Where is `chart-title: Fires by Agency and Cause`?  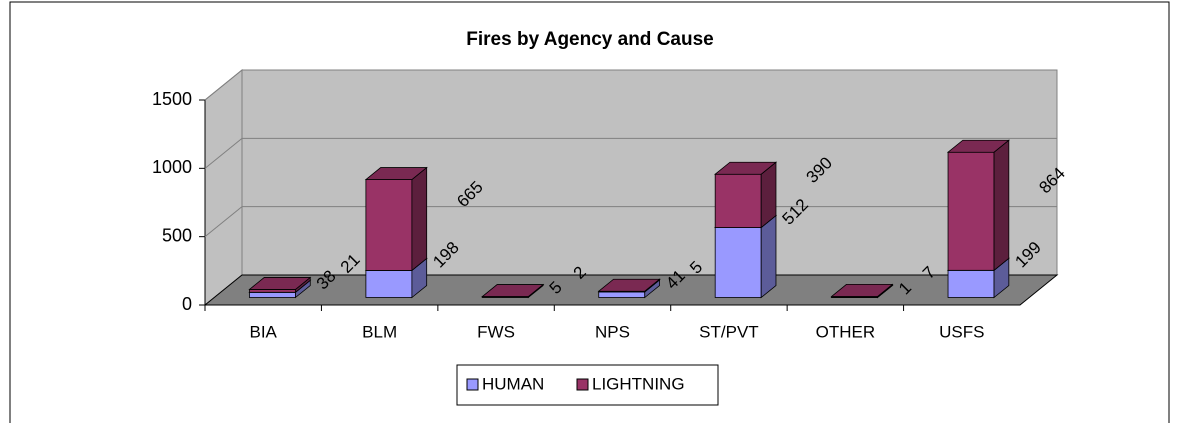 chart-title: Fires by Agency and Cause is located at coordinates (589, 39).